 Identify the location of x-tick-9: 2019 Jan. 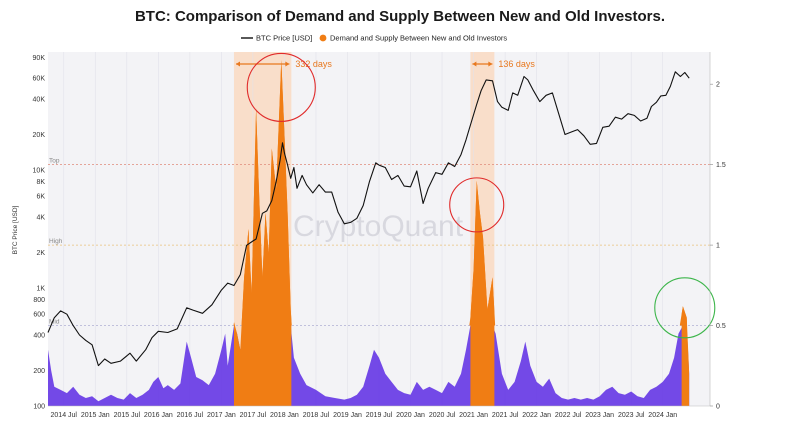
(347, 415).